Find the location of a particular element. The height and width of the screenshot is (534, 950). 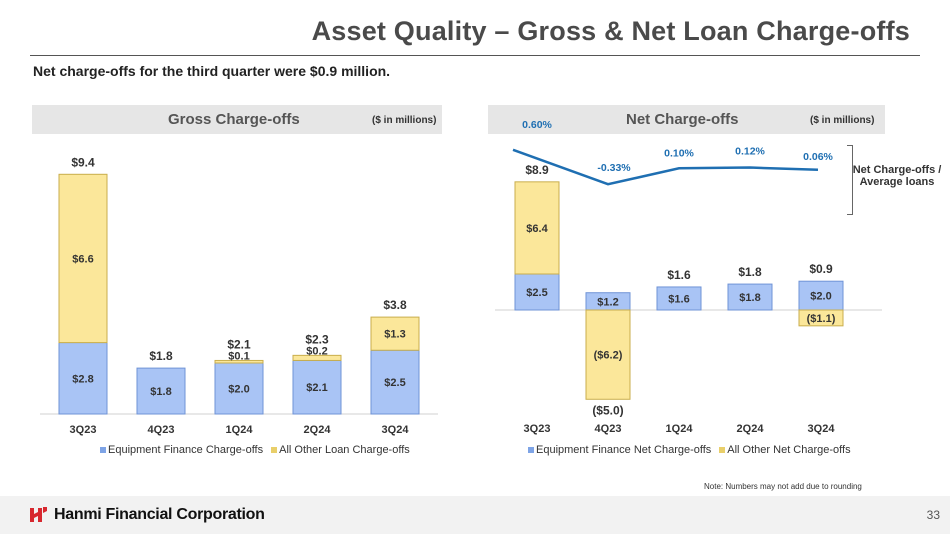

gross-bar-total: $3.8 is located at coordinates (395, 305).